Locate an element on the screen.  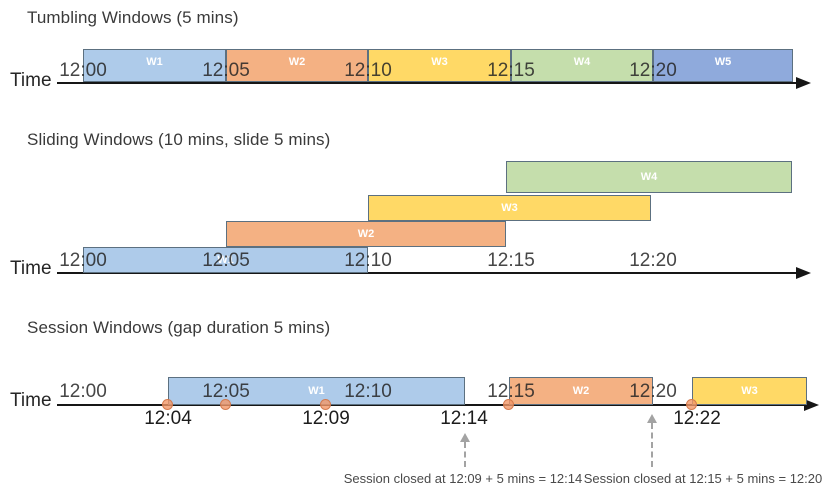
tumbling-time-axis is located at coordinates (427, 83).